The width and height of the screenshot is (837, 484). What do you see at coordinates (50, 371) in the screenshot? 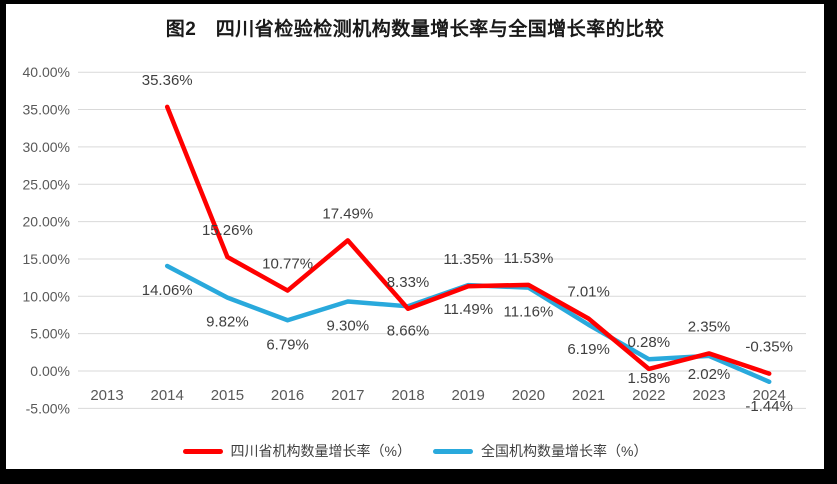
I see `y-axis-tick-label: 0.00%` at bounding box center [50, 371].